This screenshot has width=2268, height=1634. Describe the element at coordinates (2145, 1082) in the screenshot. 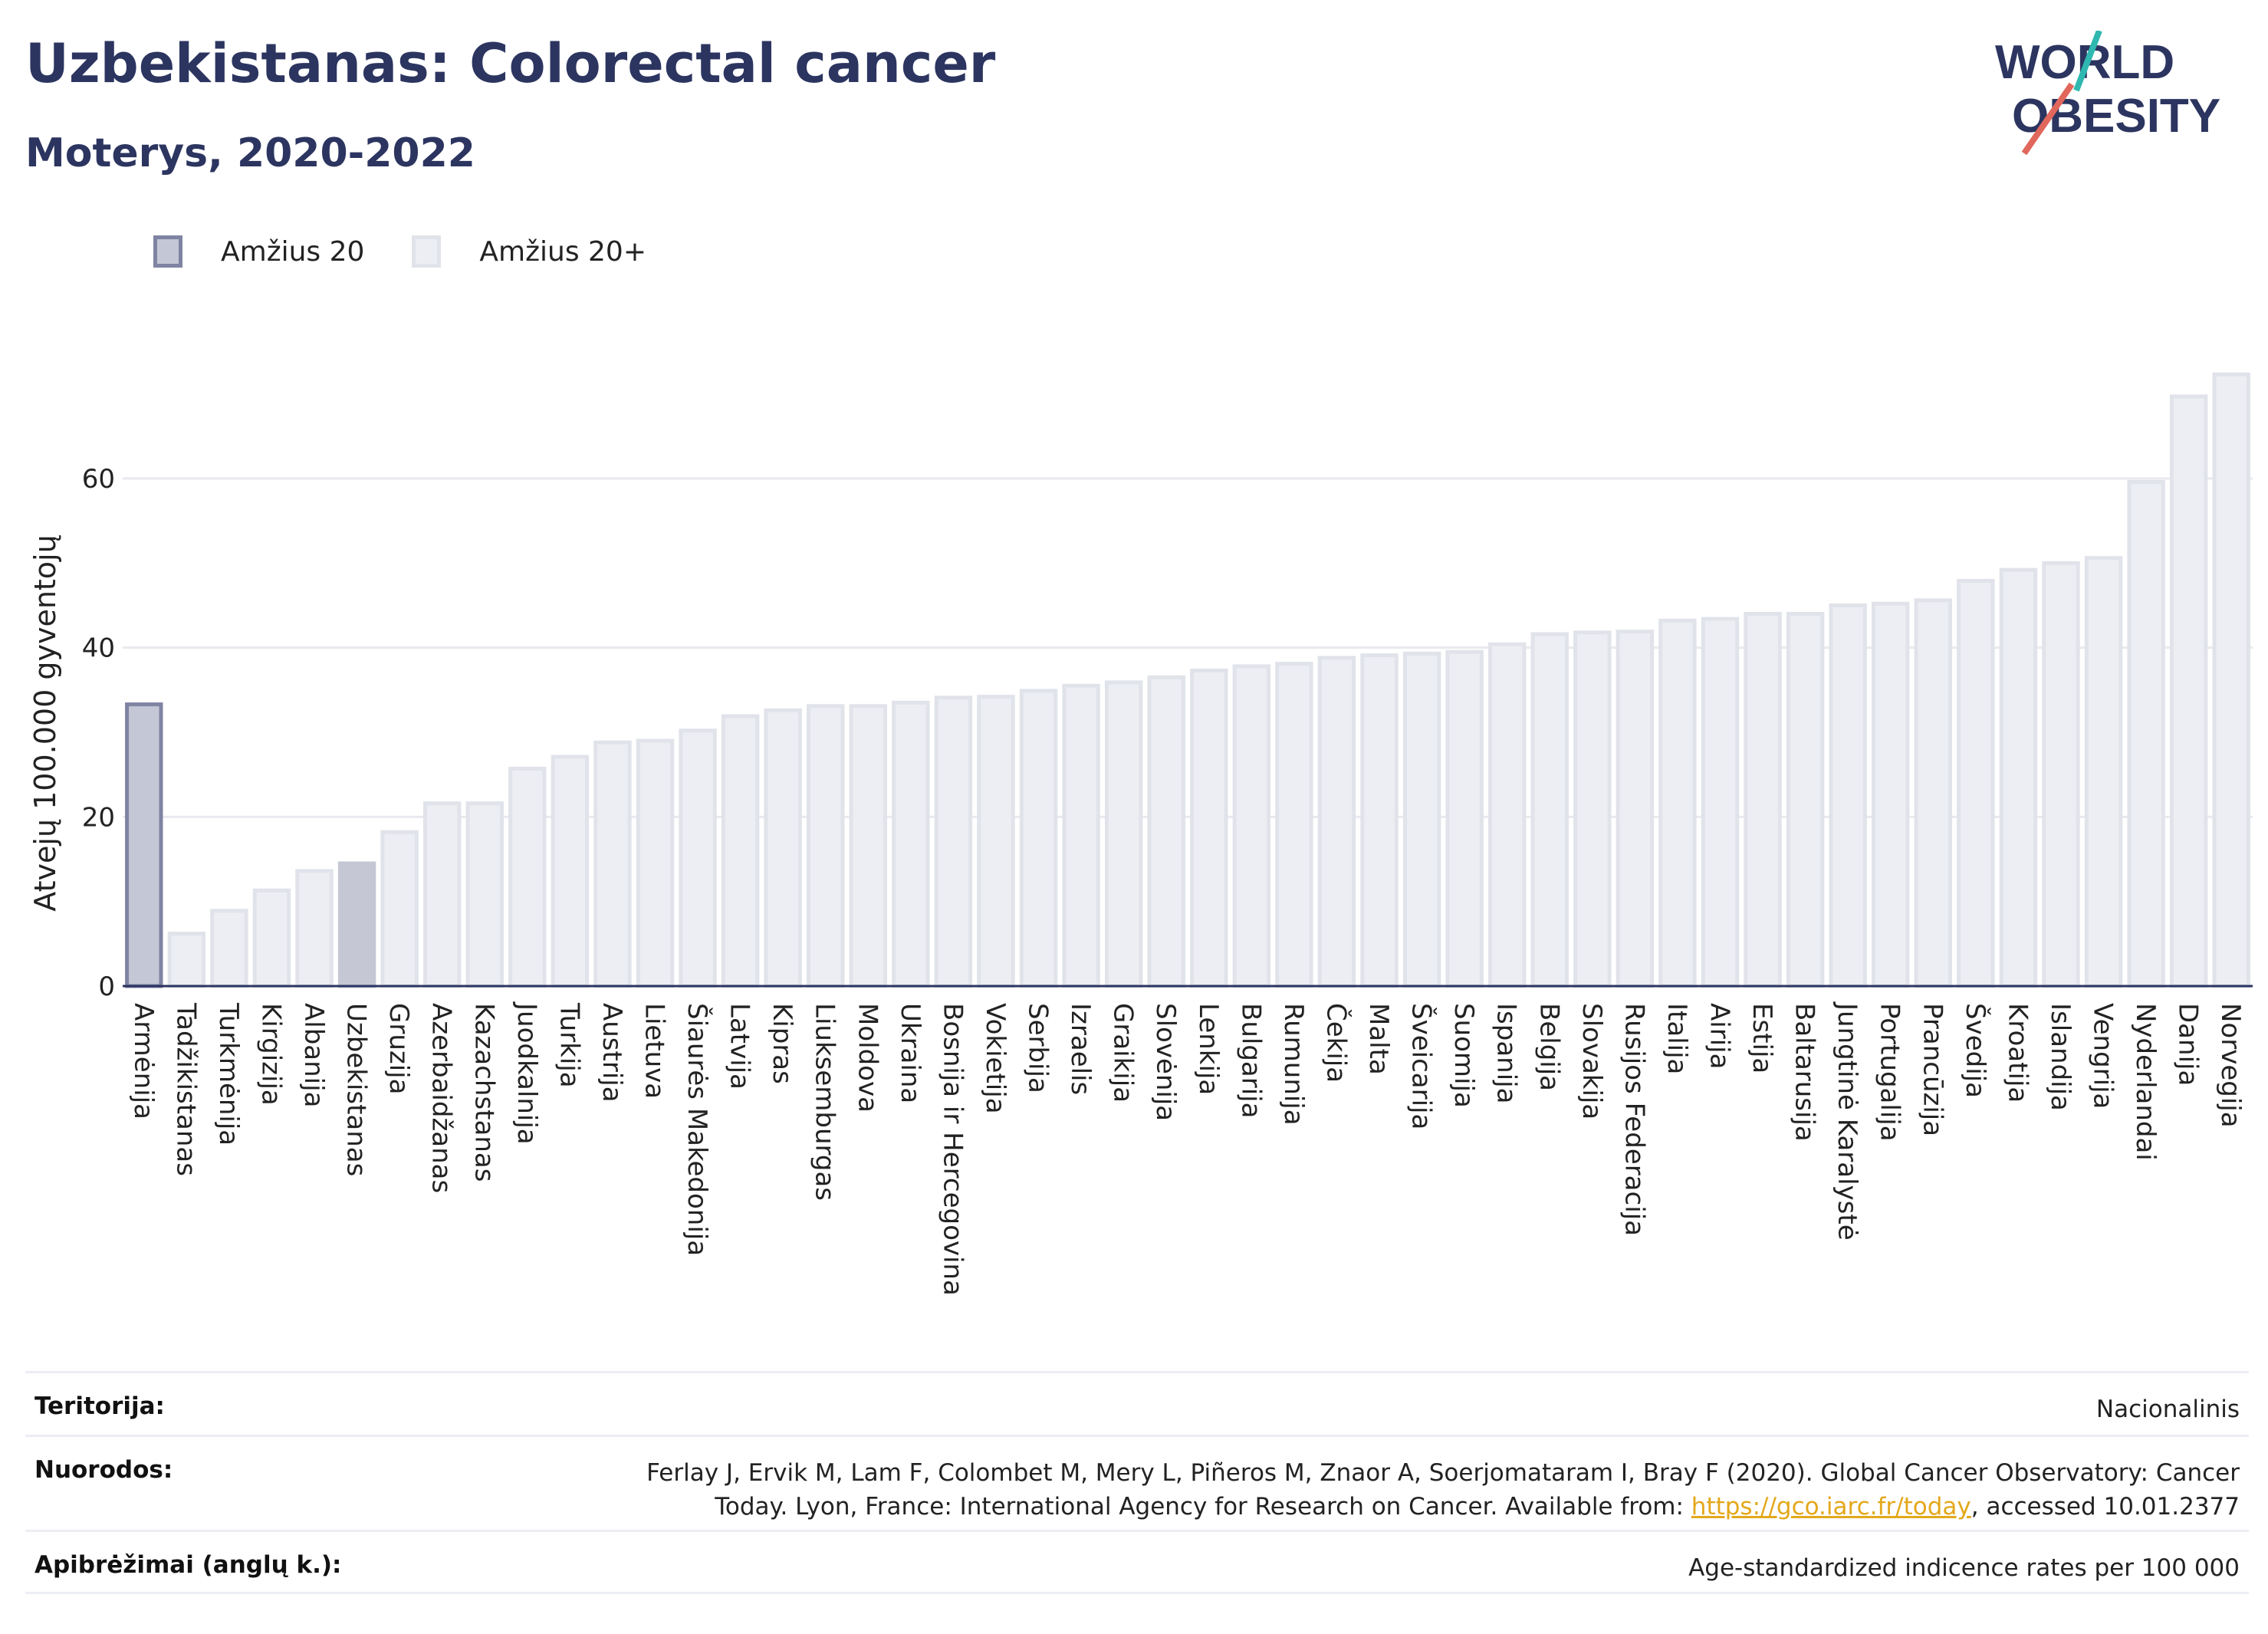

I see `x-tick-label: Nyderlandai` at that location.